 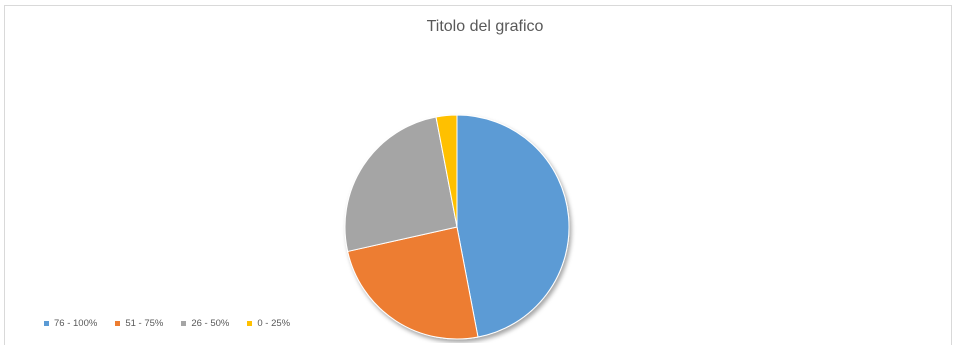 I want to click on chart-legend: 76 - 100% 51 - 75% 26 - 50% 0 - 25%, so click(x=176, y=323).